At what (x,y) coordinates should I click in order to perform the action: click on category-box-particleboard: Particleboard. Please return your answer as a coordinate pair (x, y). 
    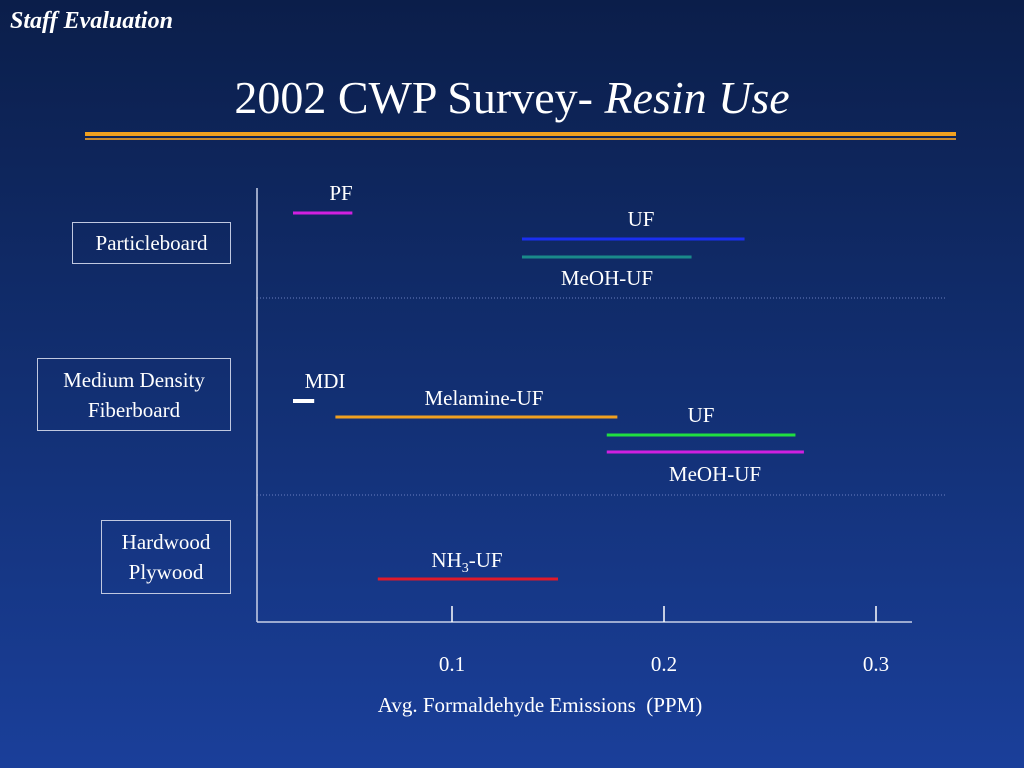
    Looking at the image, I should click on (151, 243).